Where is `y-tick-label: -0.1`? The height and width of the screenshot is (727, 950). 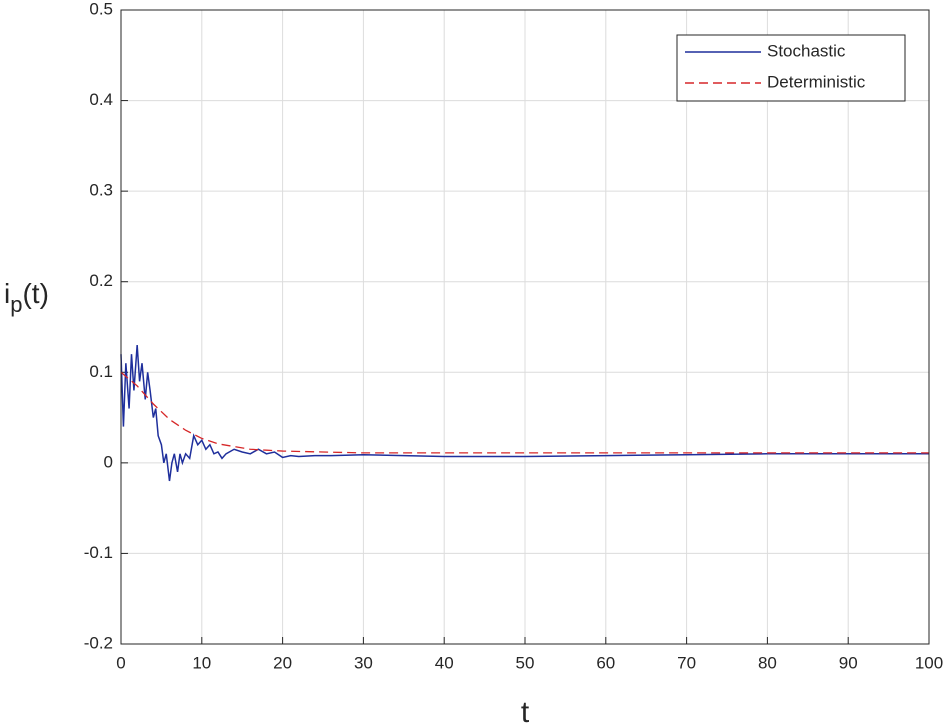 y-tick-label: -0.1 is located at coordinates (98, 552).